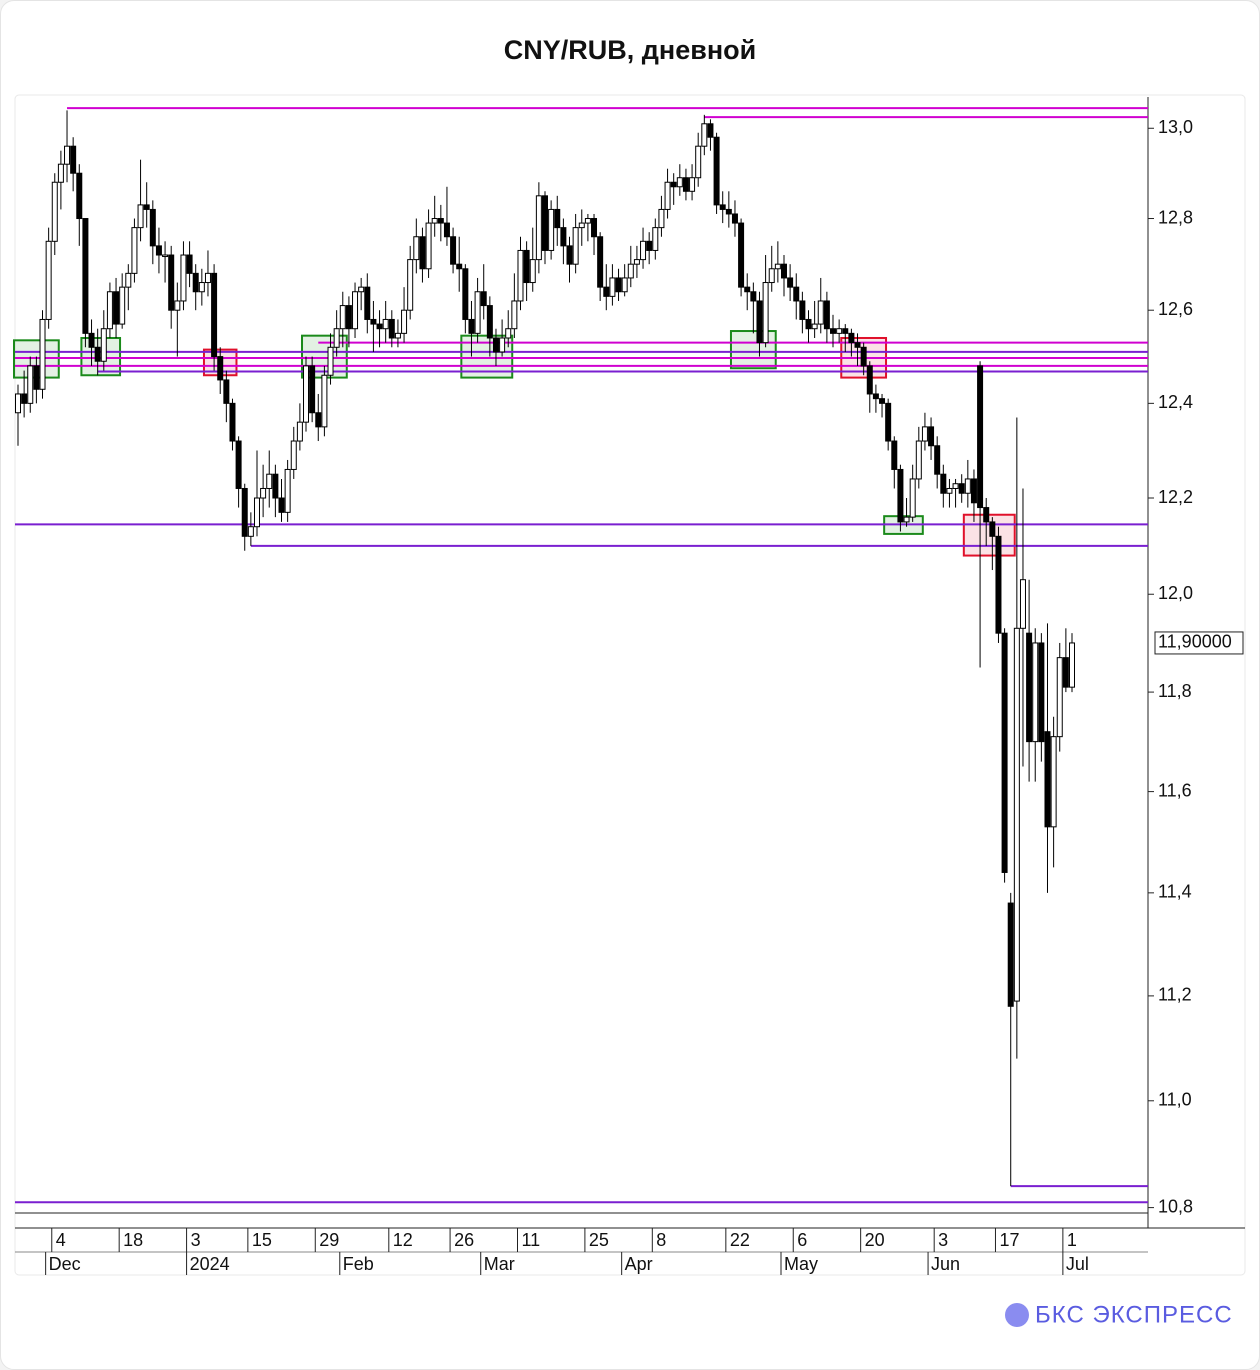 The width and height of the screenshot is (1260, 1370). What do you see at coordinates (740, 1240) in the screenshot?
I see `x-tick-label: 22` at bounding box center [740, 1240].